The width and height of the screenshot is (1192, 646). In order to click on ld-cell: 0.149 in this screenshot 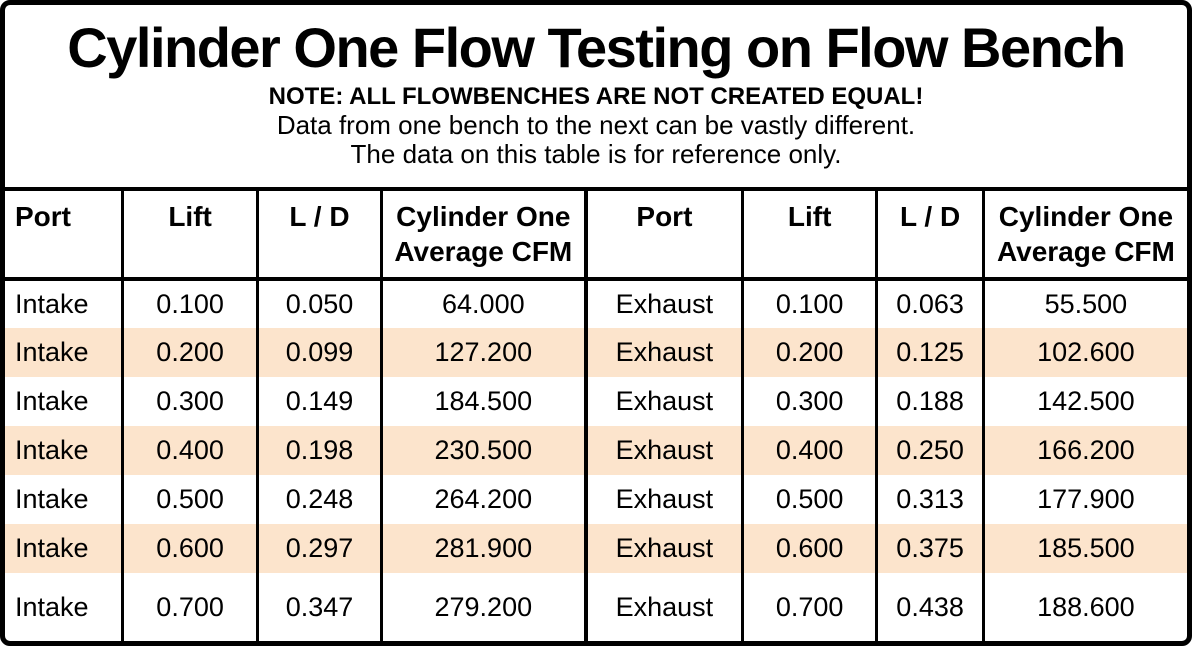, I will do `click(320, 401)`.